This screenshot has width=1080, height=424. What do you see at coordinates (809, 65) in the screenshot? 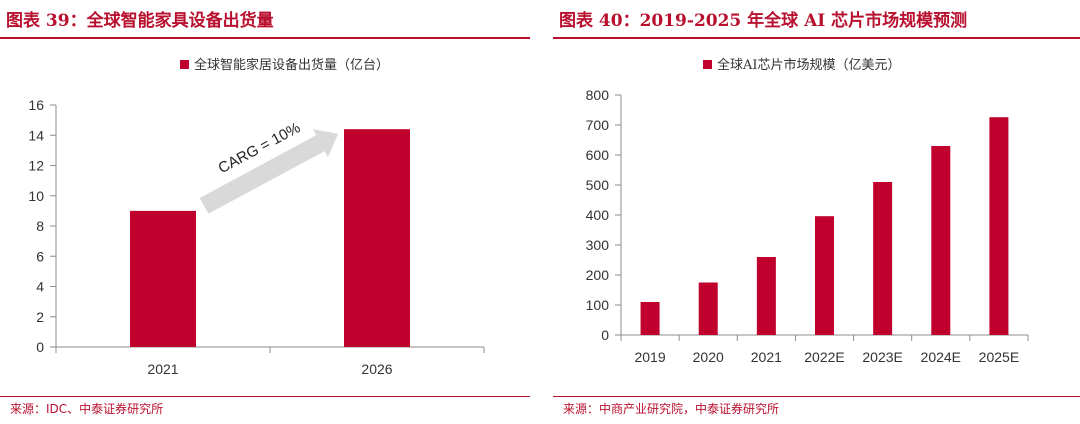
I see `legend-label: 全球AI芯片市场规模（亿美元）` at bounding box center [809, 65].